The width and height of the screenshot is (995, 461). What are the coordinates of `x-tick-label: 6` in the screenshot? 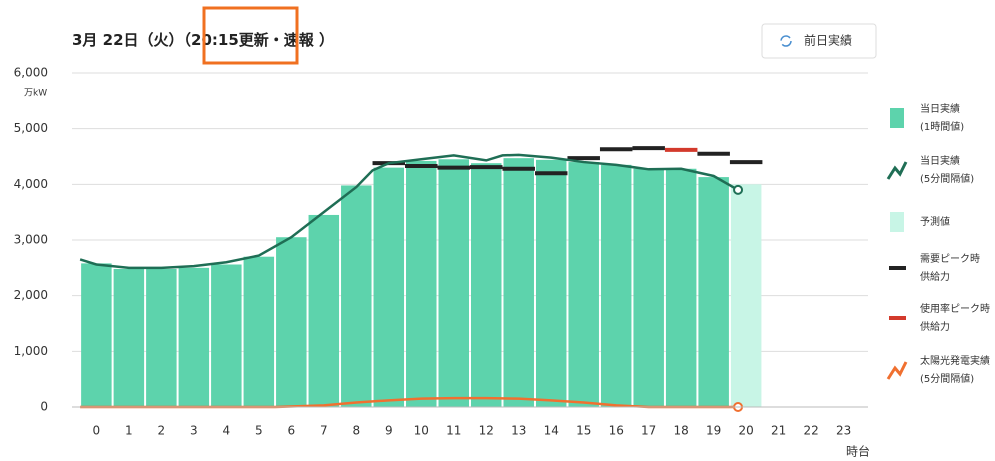 It's located at (291, 431).